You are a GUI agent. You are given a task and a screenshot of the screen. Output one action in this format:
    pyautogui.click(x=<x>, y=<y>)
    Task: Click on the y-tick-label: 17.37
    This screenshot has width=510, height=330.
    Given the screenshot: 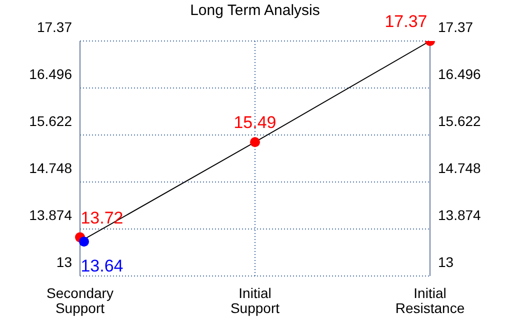 What is the action you would take?
    pyautogui.click(x=54, y=26)
    